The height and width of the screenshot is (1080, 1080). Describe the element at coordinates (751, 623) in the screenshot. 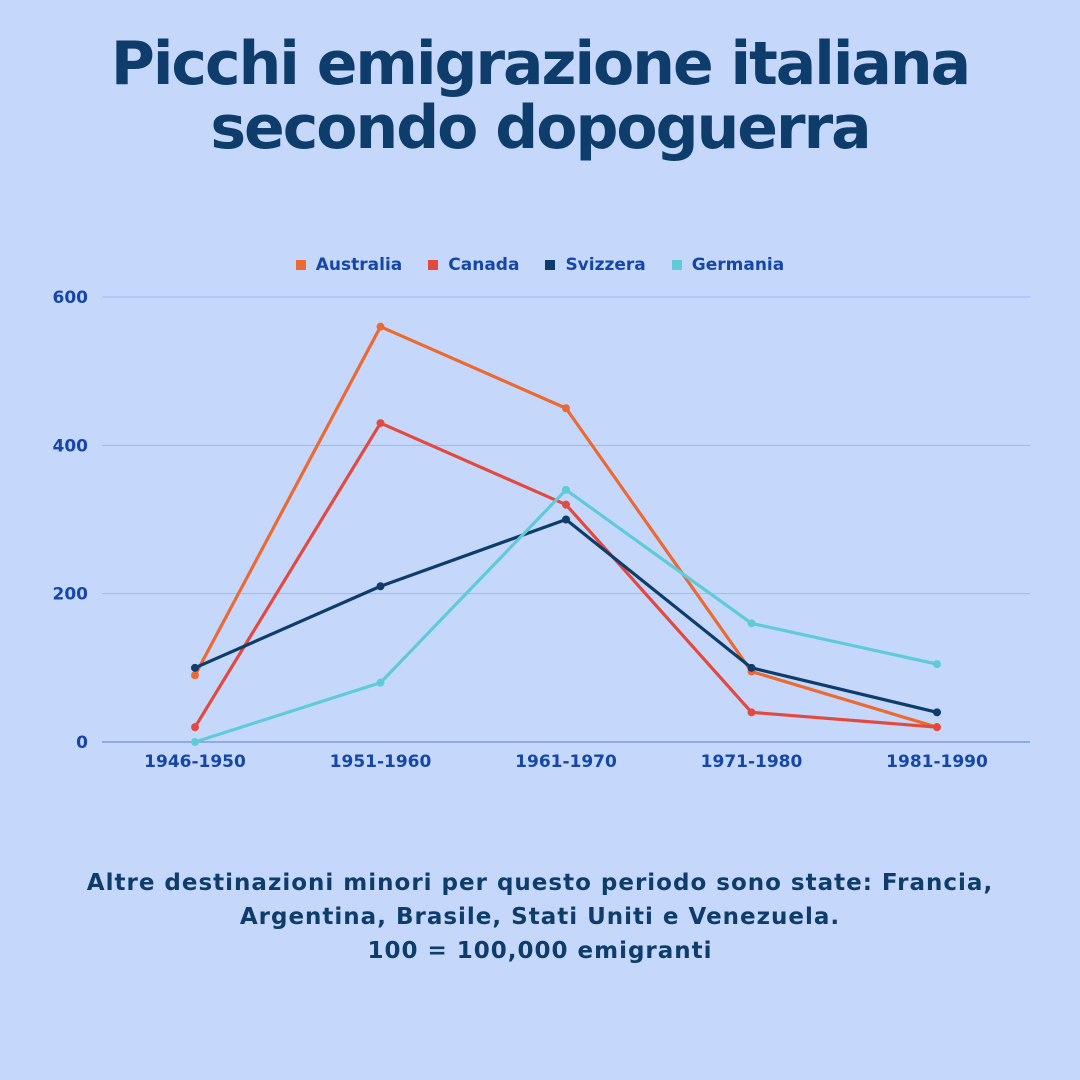

I see `data-point-germania-1971-1980` at that location.